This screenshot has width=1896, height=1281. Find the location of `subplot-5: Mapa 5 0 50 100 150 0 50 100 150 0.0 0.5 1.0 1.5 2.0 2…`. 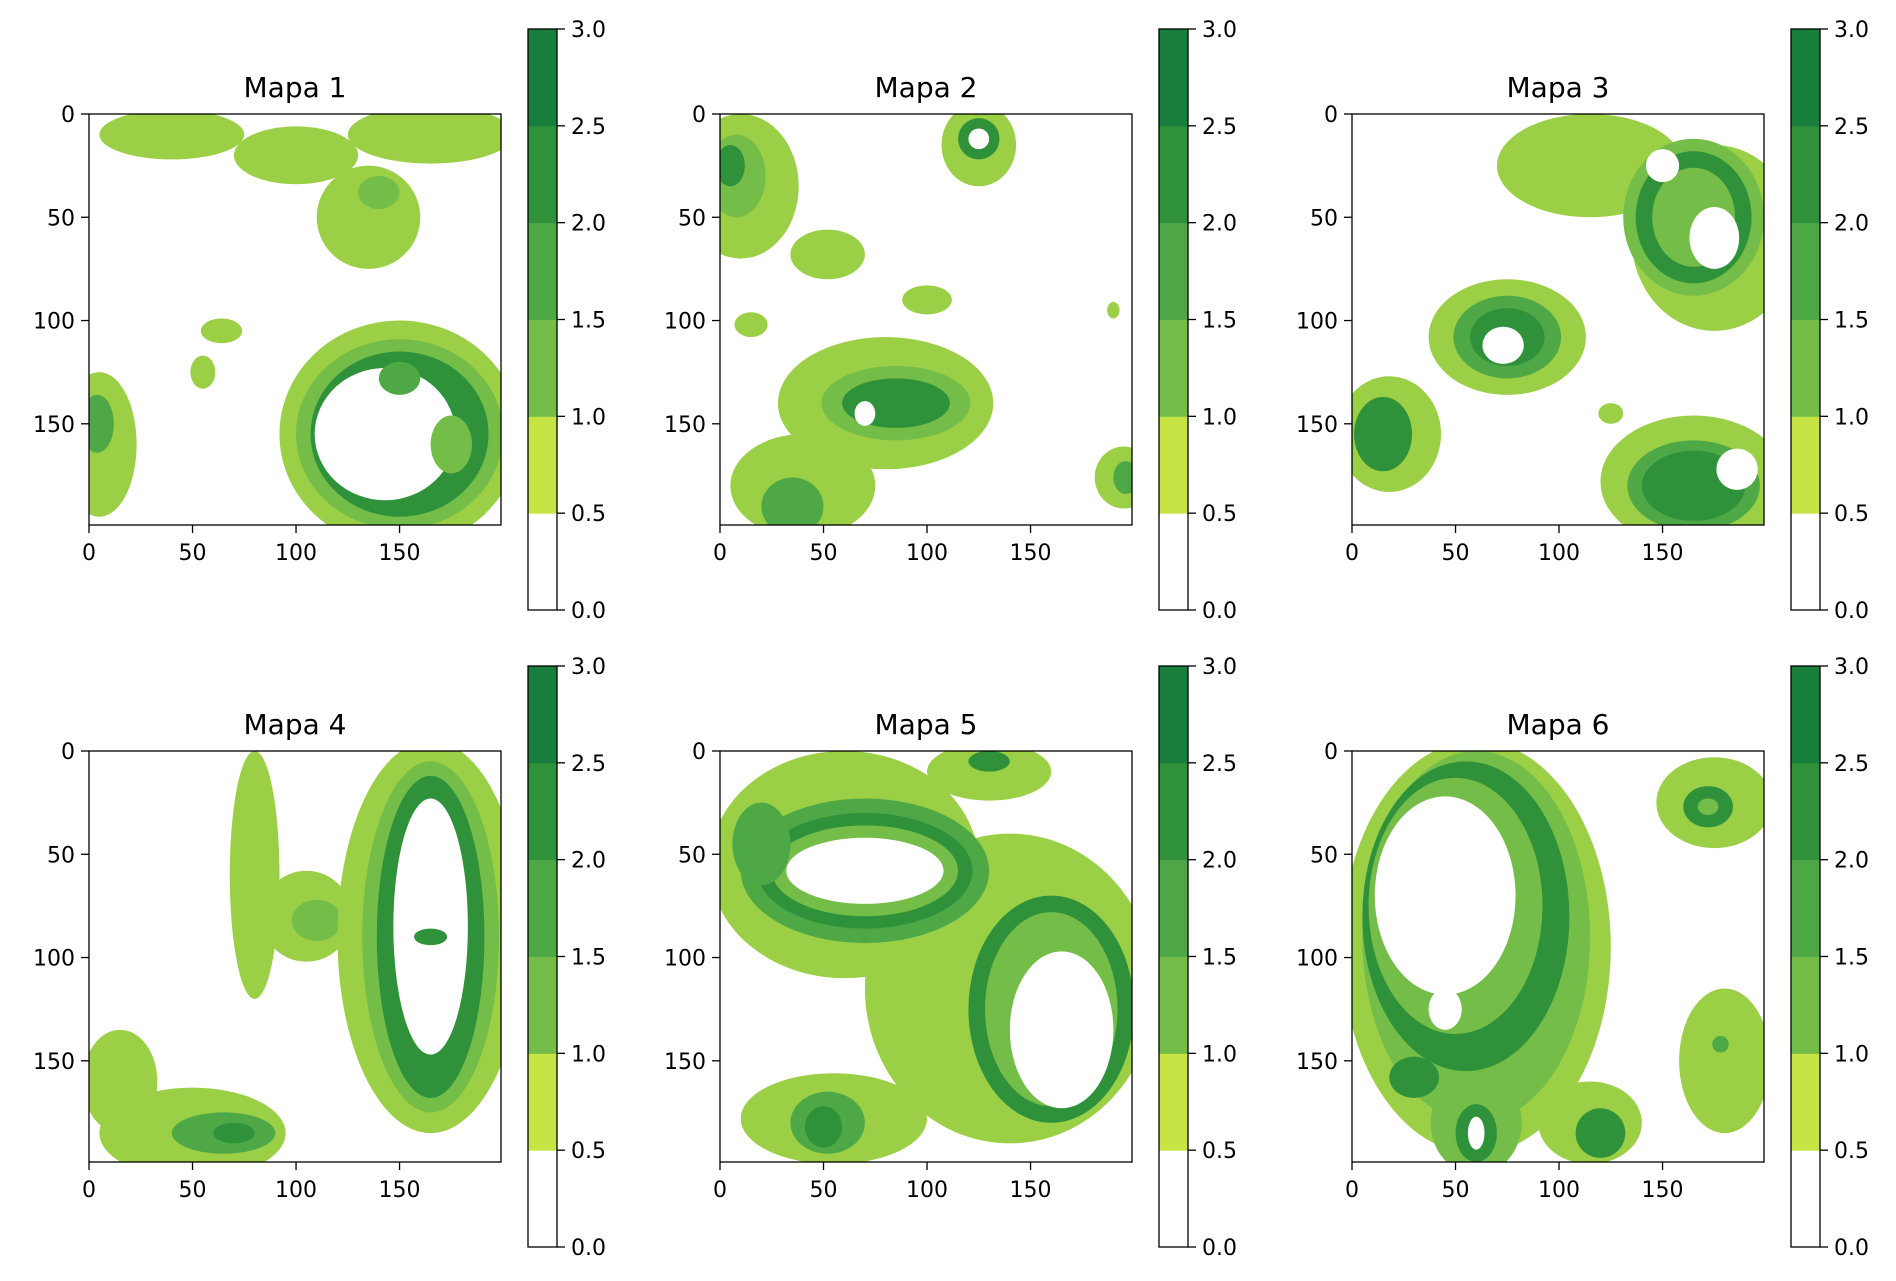

subplot-5: Mapa 5 0 50 100 150 0 50 100 150 0.0 0.5 1.0 1.5 2.0 2… is located at coordinates (950, 958).